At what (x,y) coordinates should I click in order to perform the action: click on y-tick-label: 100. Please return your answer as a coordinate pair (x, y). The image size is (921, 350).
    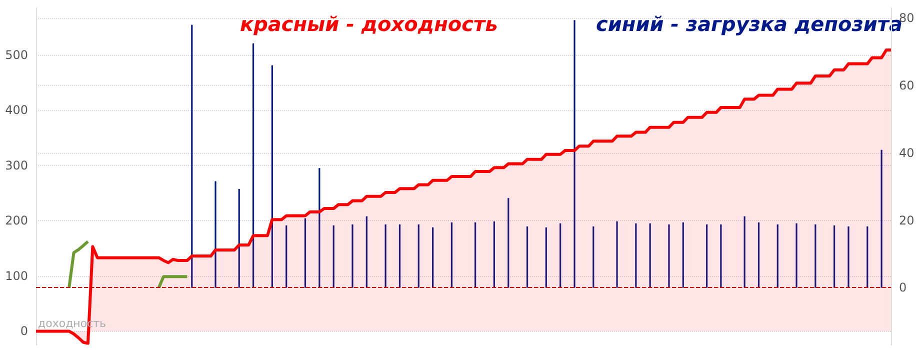
    Looking at the image, I should click on (16, 275).